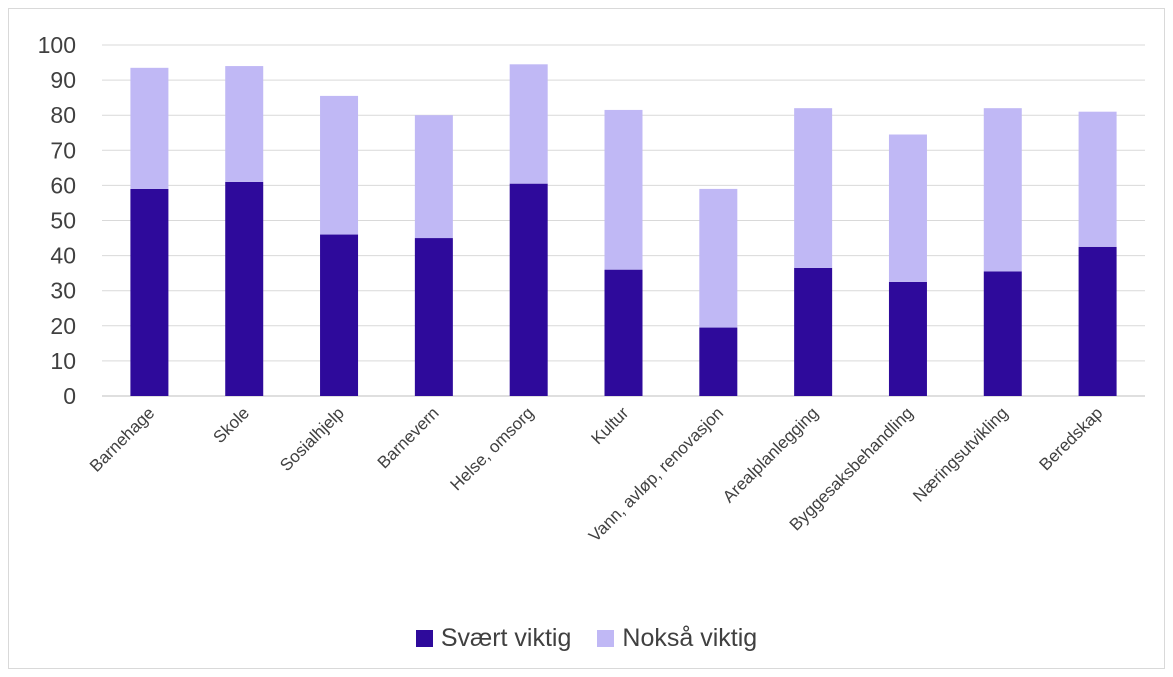 Image resolution: width=1173 pixels, height=677 pixels. What do you see at coordinates (63, 326) in the screenshot?
I see `y-tick-label-20: 20` at bounding box center [63, 326].